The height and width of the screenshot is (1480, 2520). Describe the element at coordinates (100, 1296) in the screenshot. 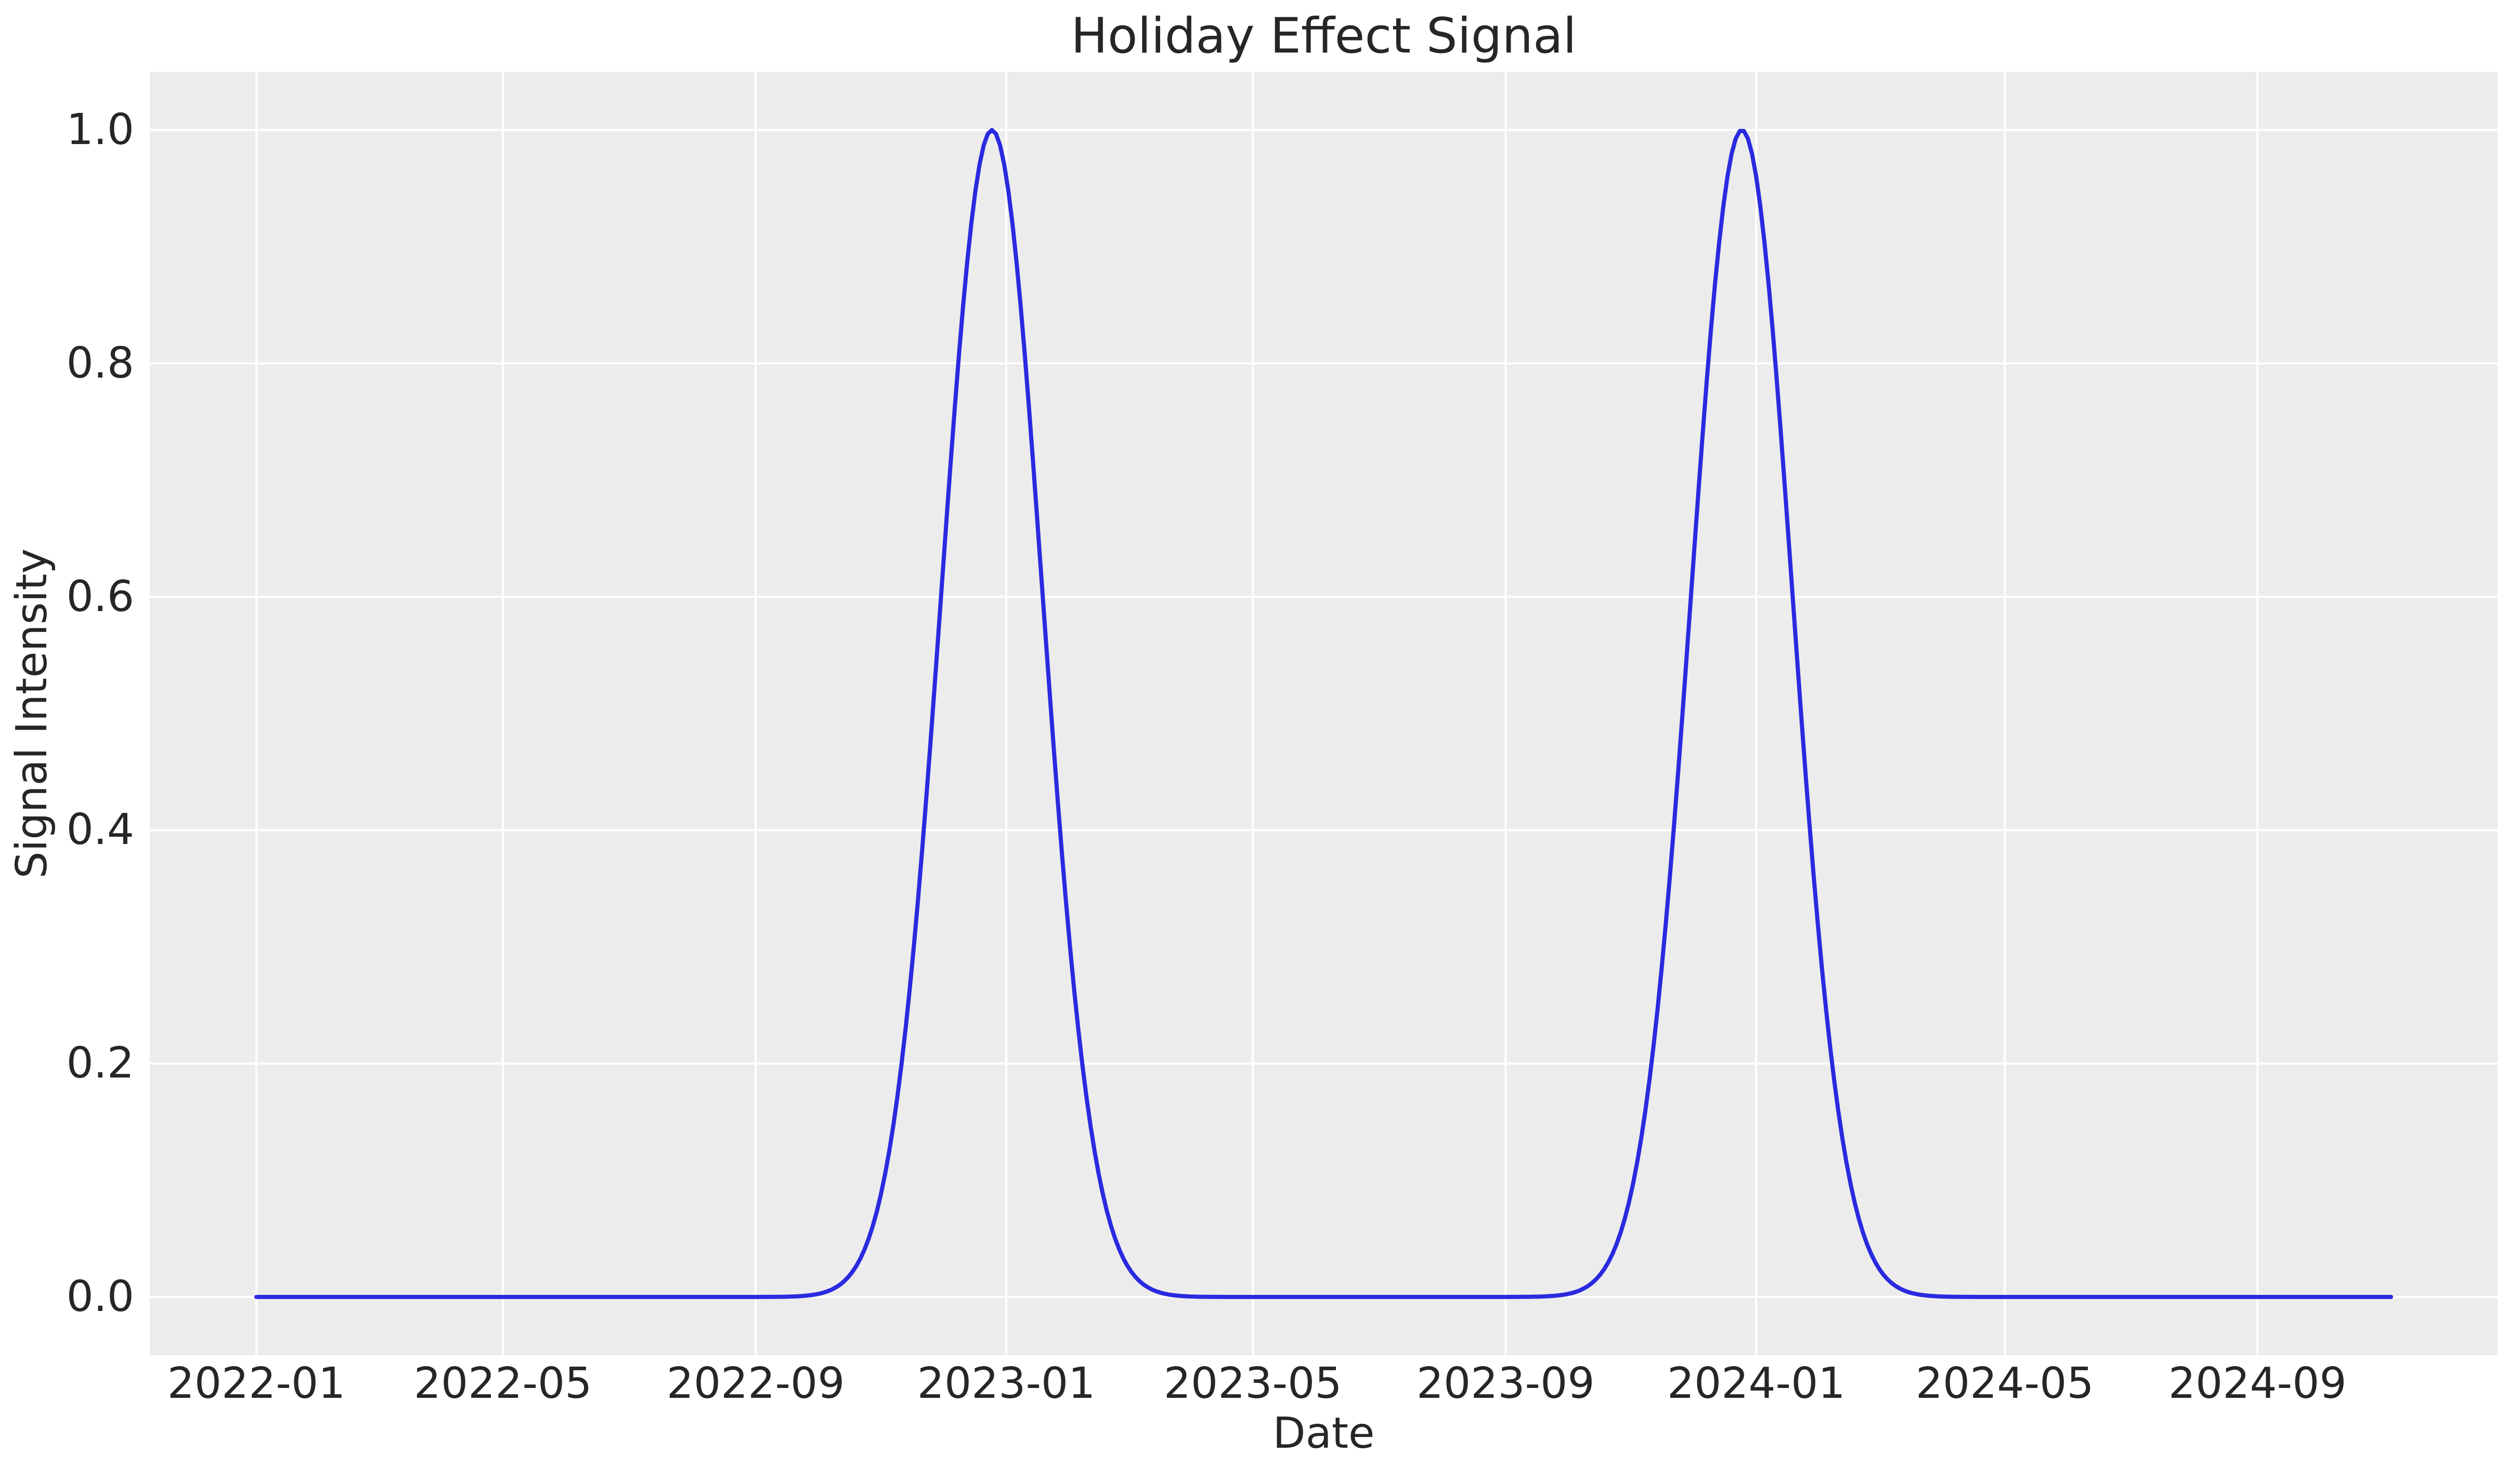

I see `y-tick-label: 0.0` at that location.